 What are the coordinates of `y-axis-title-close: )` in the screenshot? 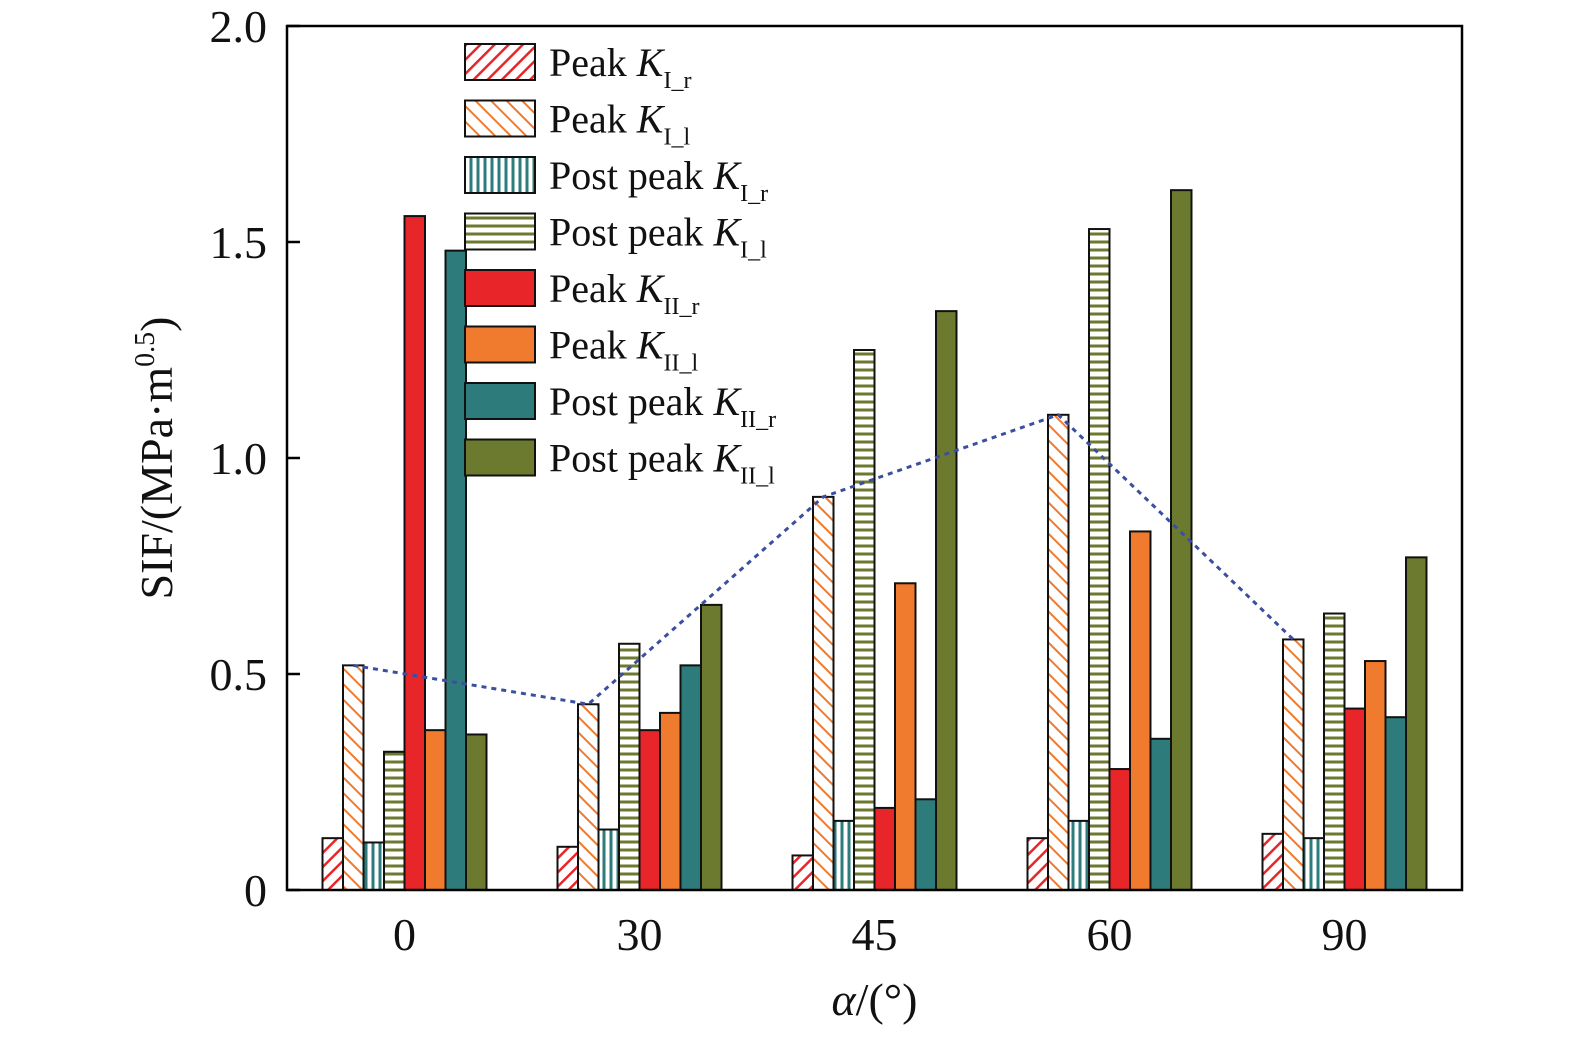 It's located at (156, 324).